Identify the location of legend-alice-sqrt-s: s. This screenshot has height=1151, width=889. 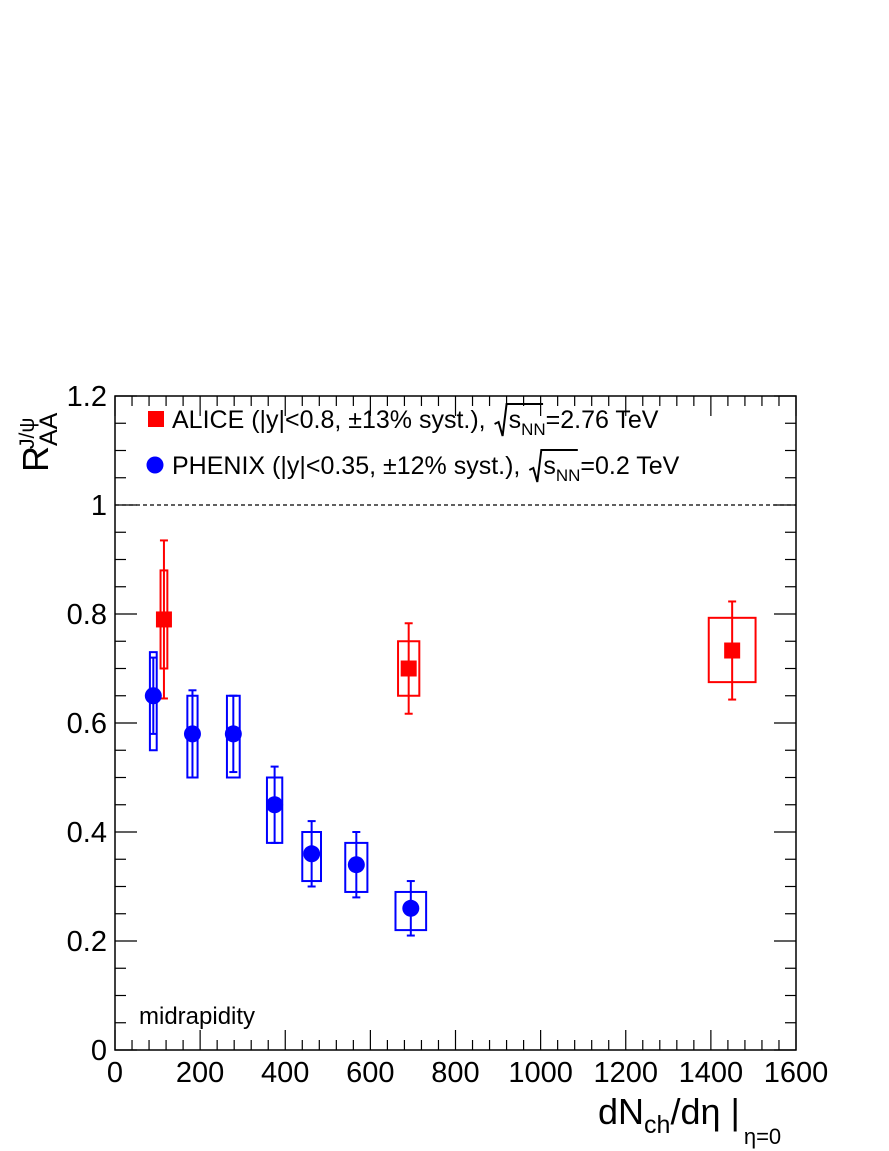
(515, 420).